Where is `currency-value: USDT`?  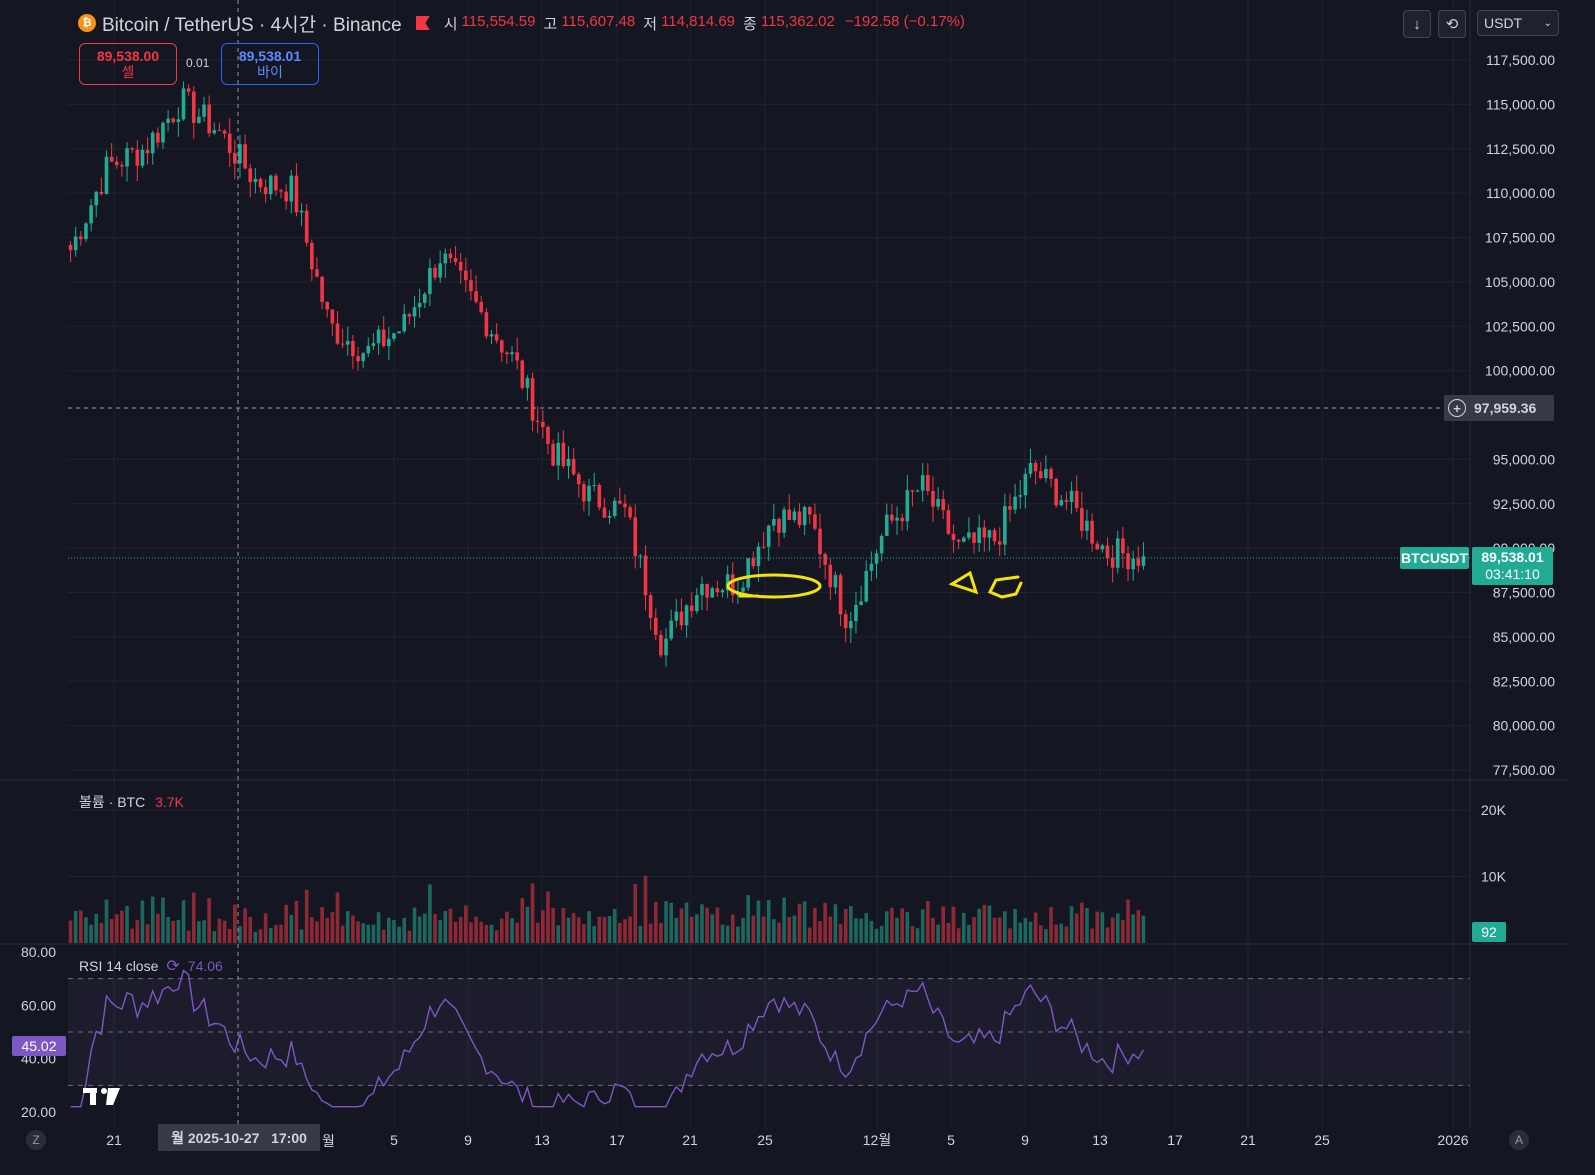 currency-value: USDT is located at coordinates (1503, 23).